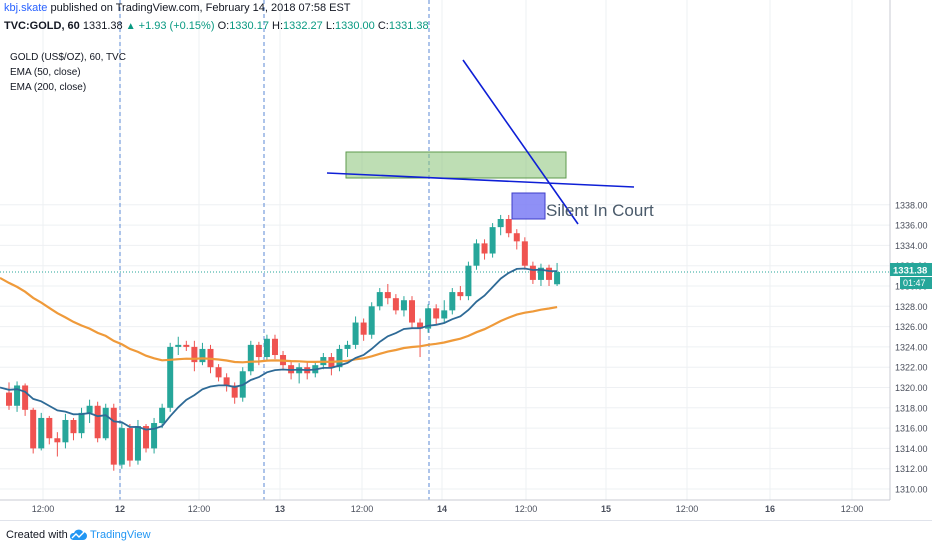 The width and height of the screenshot is (932, 551). Describe the element at coordinates (383, 26) in the screenshot. I see `close-label: C:` at that location.